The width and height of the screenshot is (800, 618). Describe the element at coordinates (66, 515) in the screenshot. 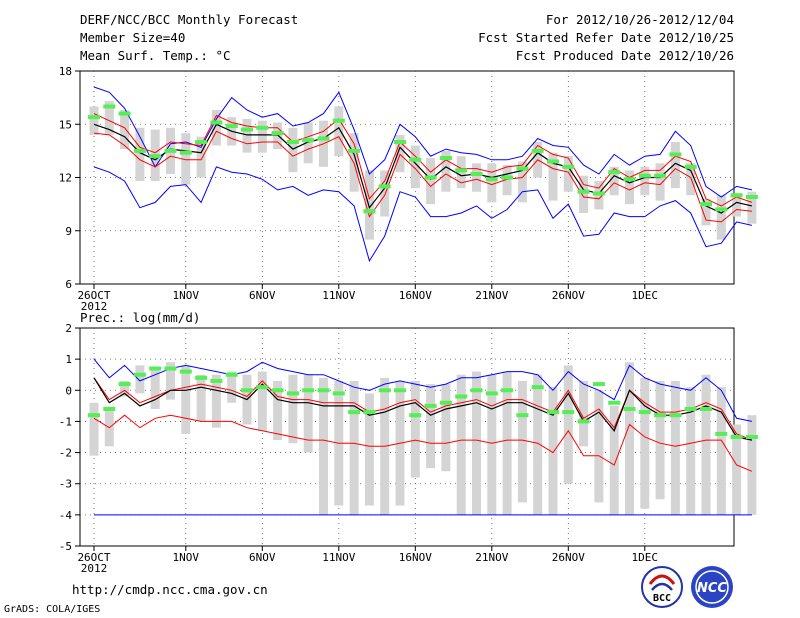

I see `precip-ytick-label: -4` at that location.